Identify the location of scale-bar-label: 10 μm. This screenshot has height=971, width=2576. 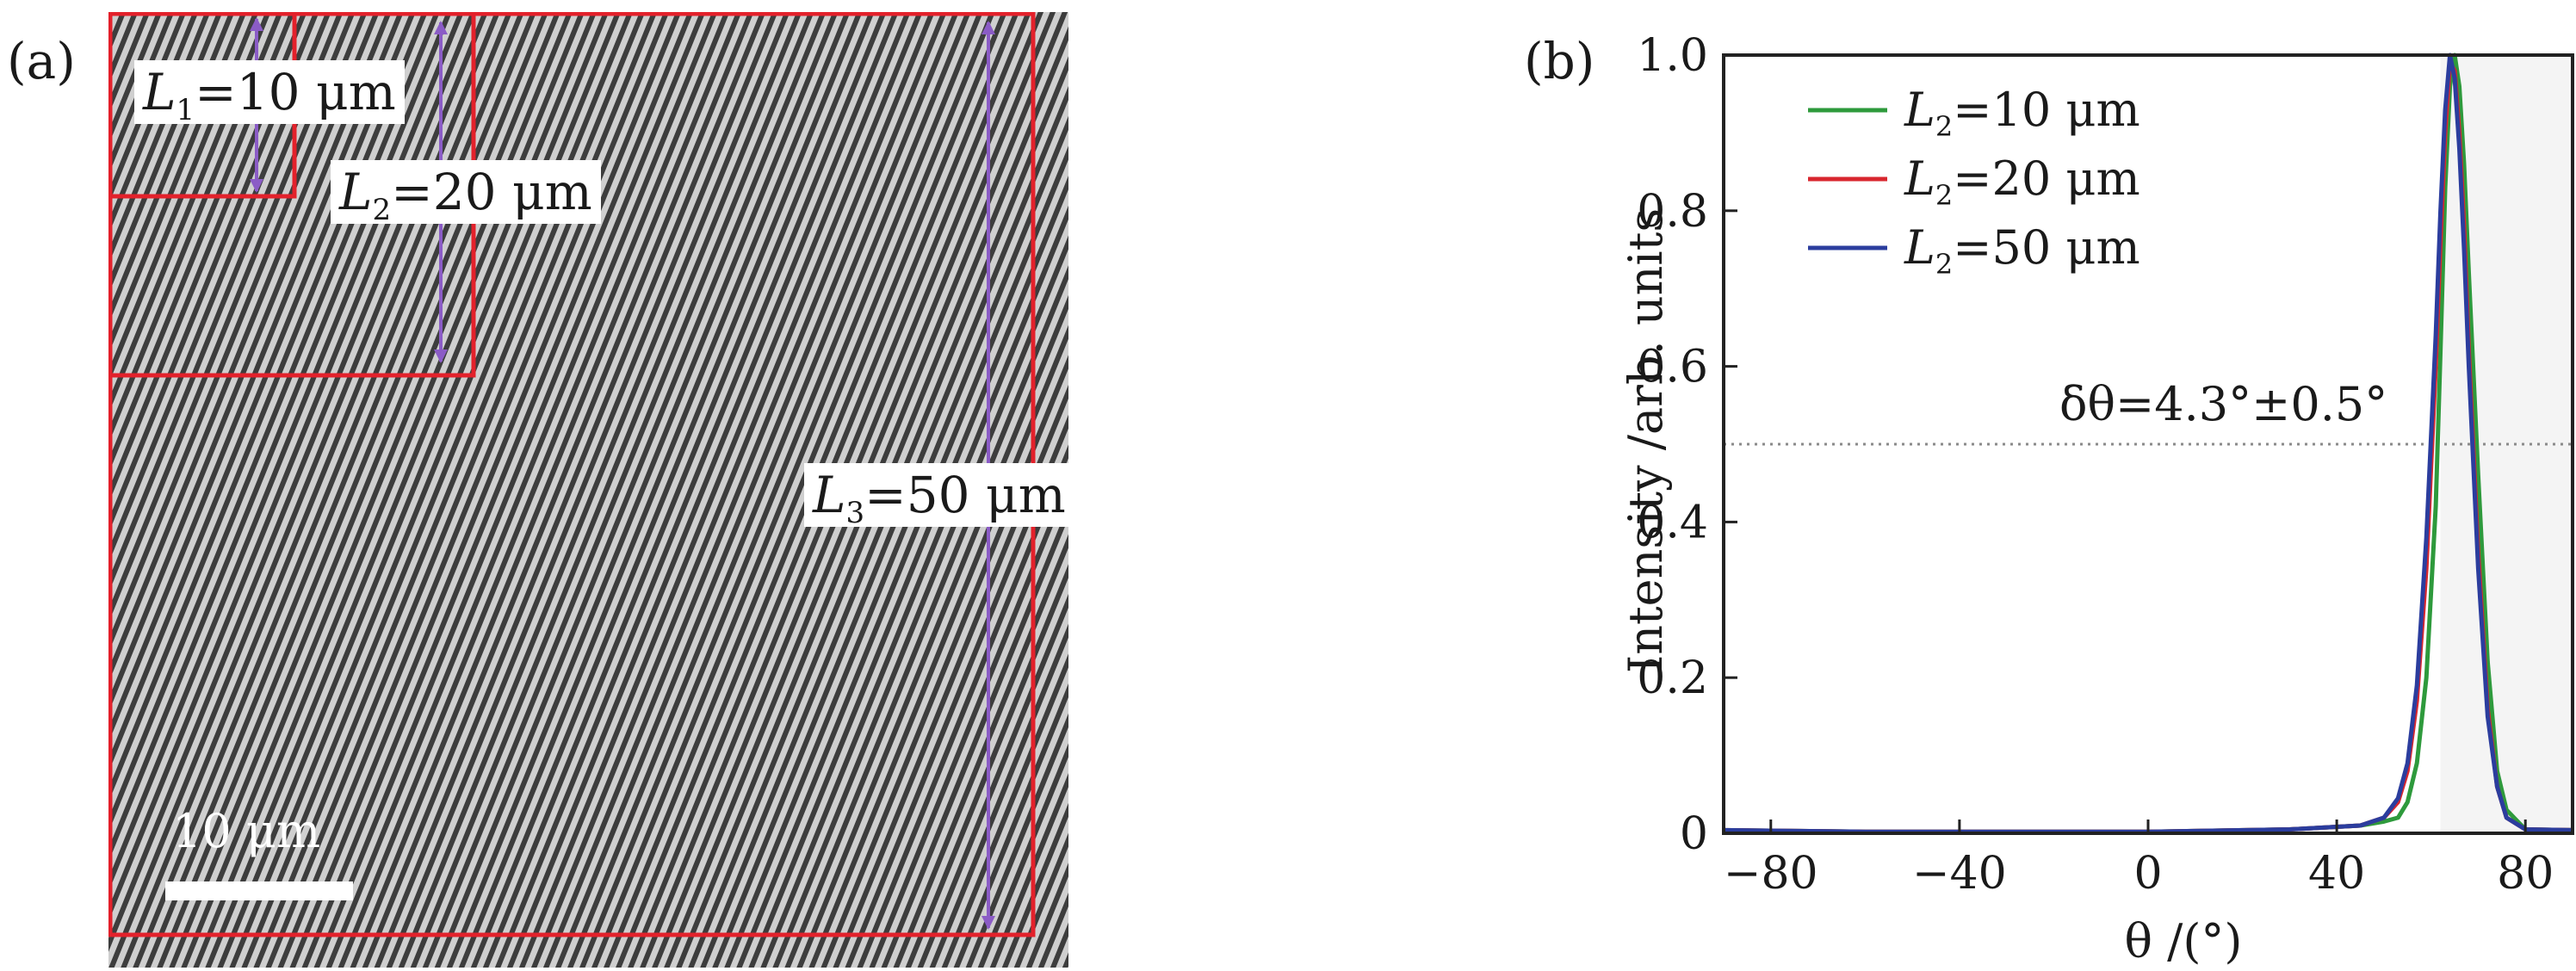
(247, 831).